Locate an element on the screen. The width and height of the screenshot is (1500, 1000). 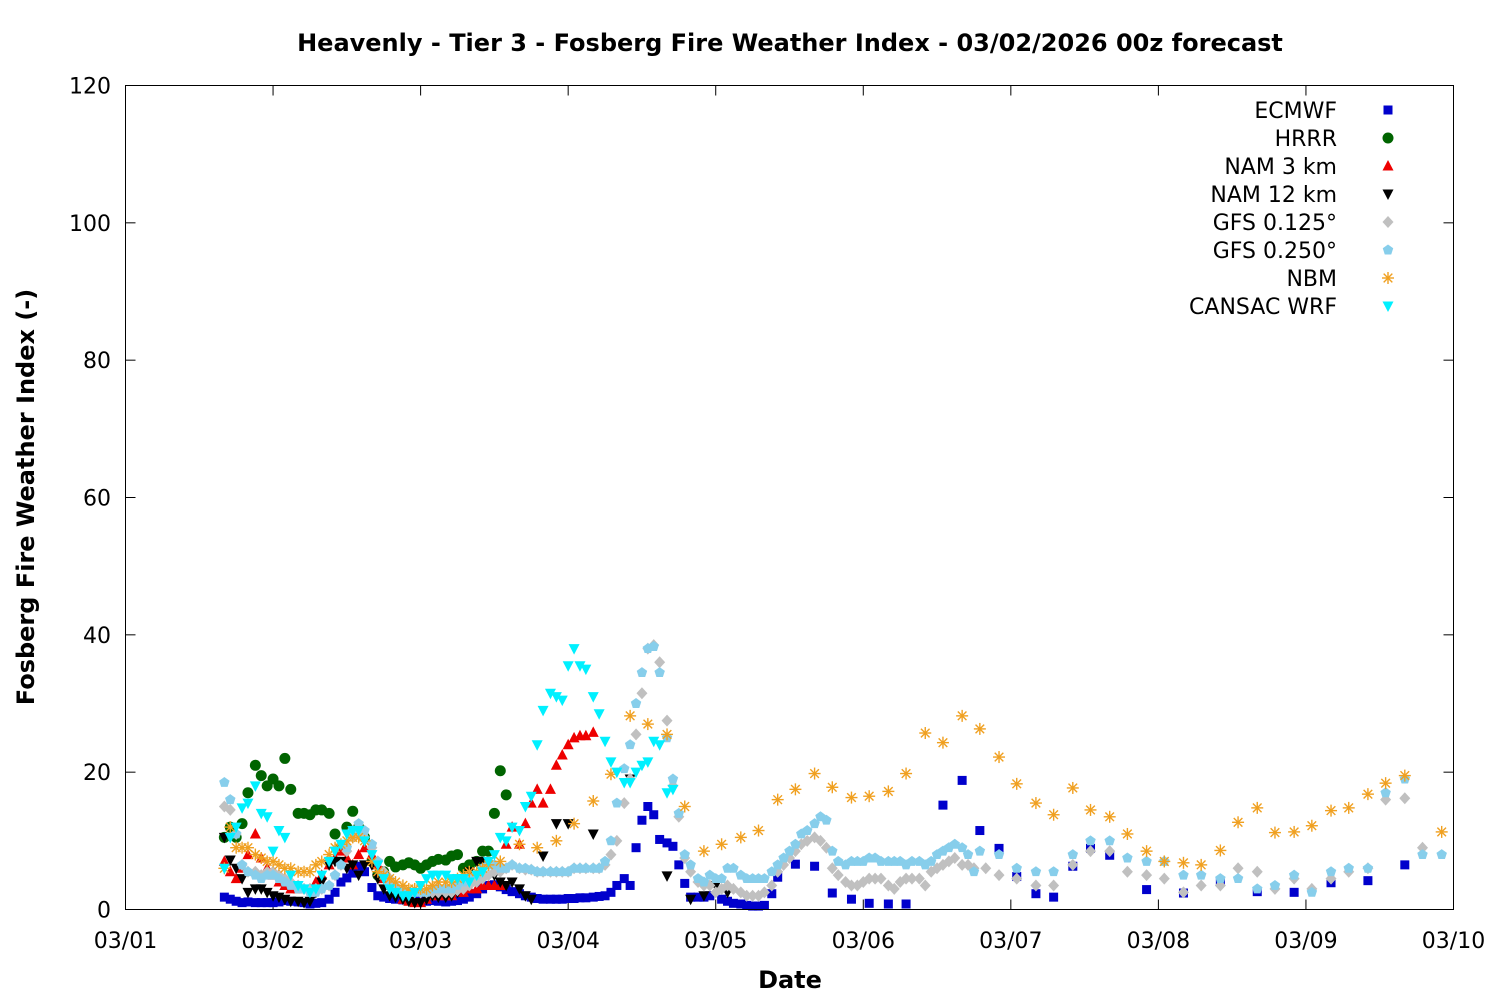
legend-label: GFS 0.125° is located at coordinates (1275, 223).